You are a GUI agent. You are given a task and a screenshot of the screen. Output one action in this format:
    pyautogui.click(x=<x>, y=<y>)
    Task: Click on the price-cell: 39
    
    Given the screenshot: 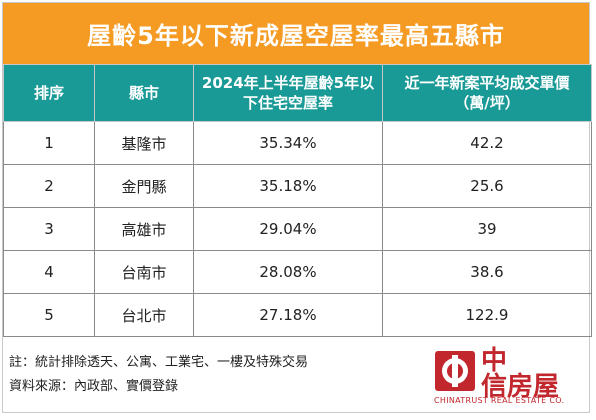 What is the action you would take?
    pyautogui.click(x=487, y=229)
    